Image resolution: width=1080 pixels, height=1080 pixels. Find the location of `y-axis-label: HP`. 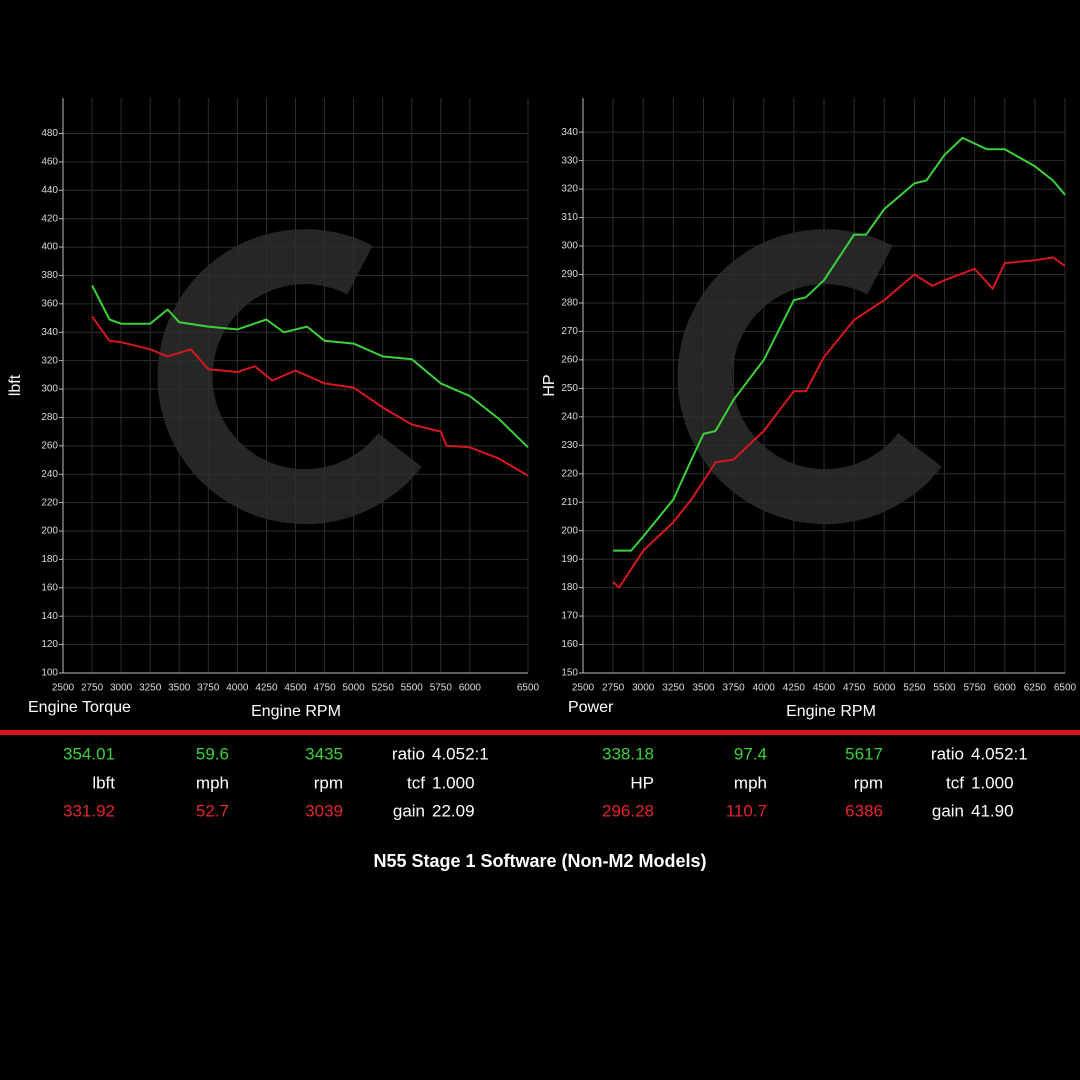

y-axis-label: HP is located at coordinates (549, 385).